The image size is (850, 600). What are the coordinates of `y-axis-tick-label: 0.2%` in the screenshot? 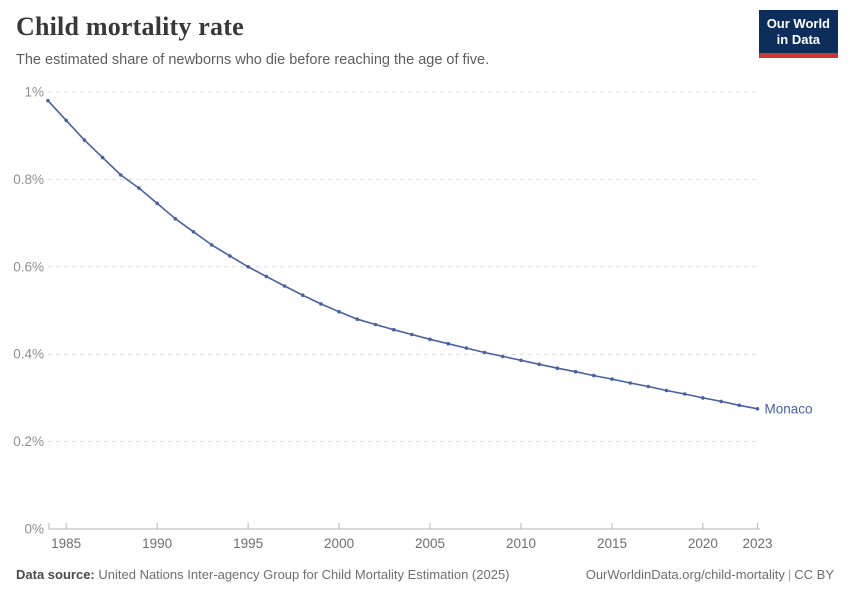 It's located at (28, 441).